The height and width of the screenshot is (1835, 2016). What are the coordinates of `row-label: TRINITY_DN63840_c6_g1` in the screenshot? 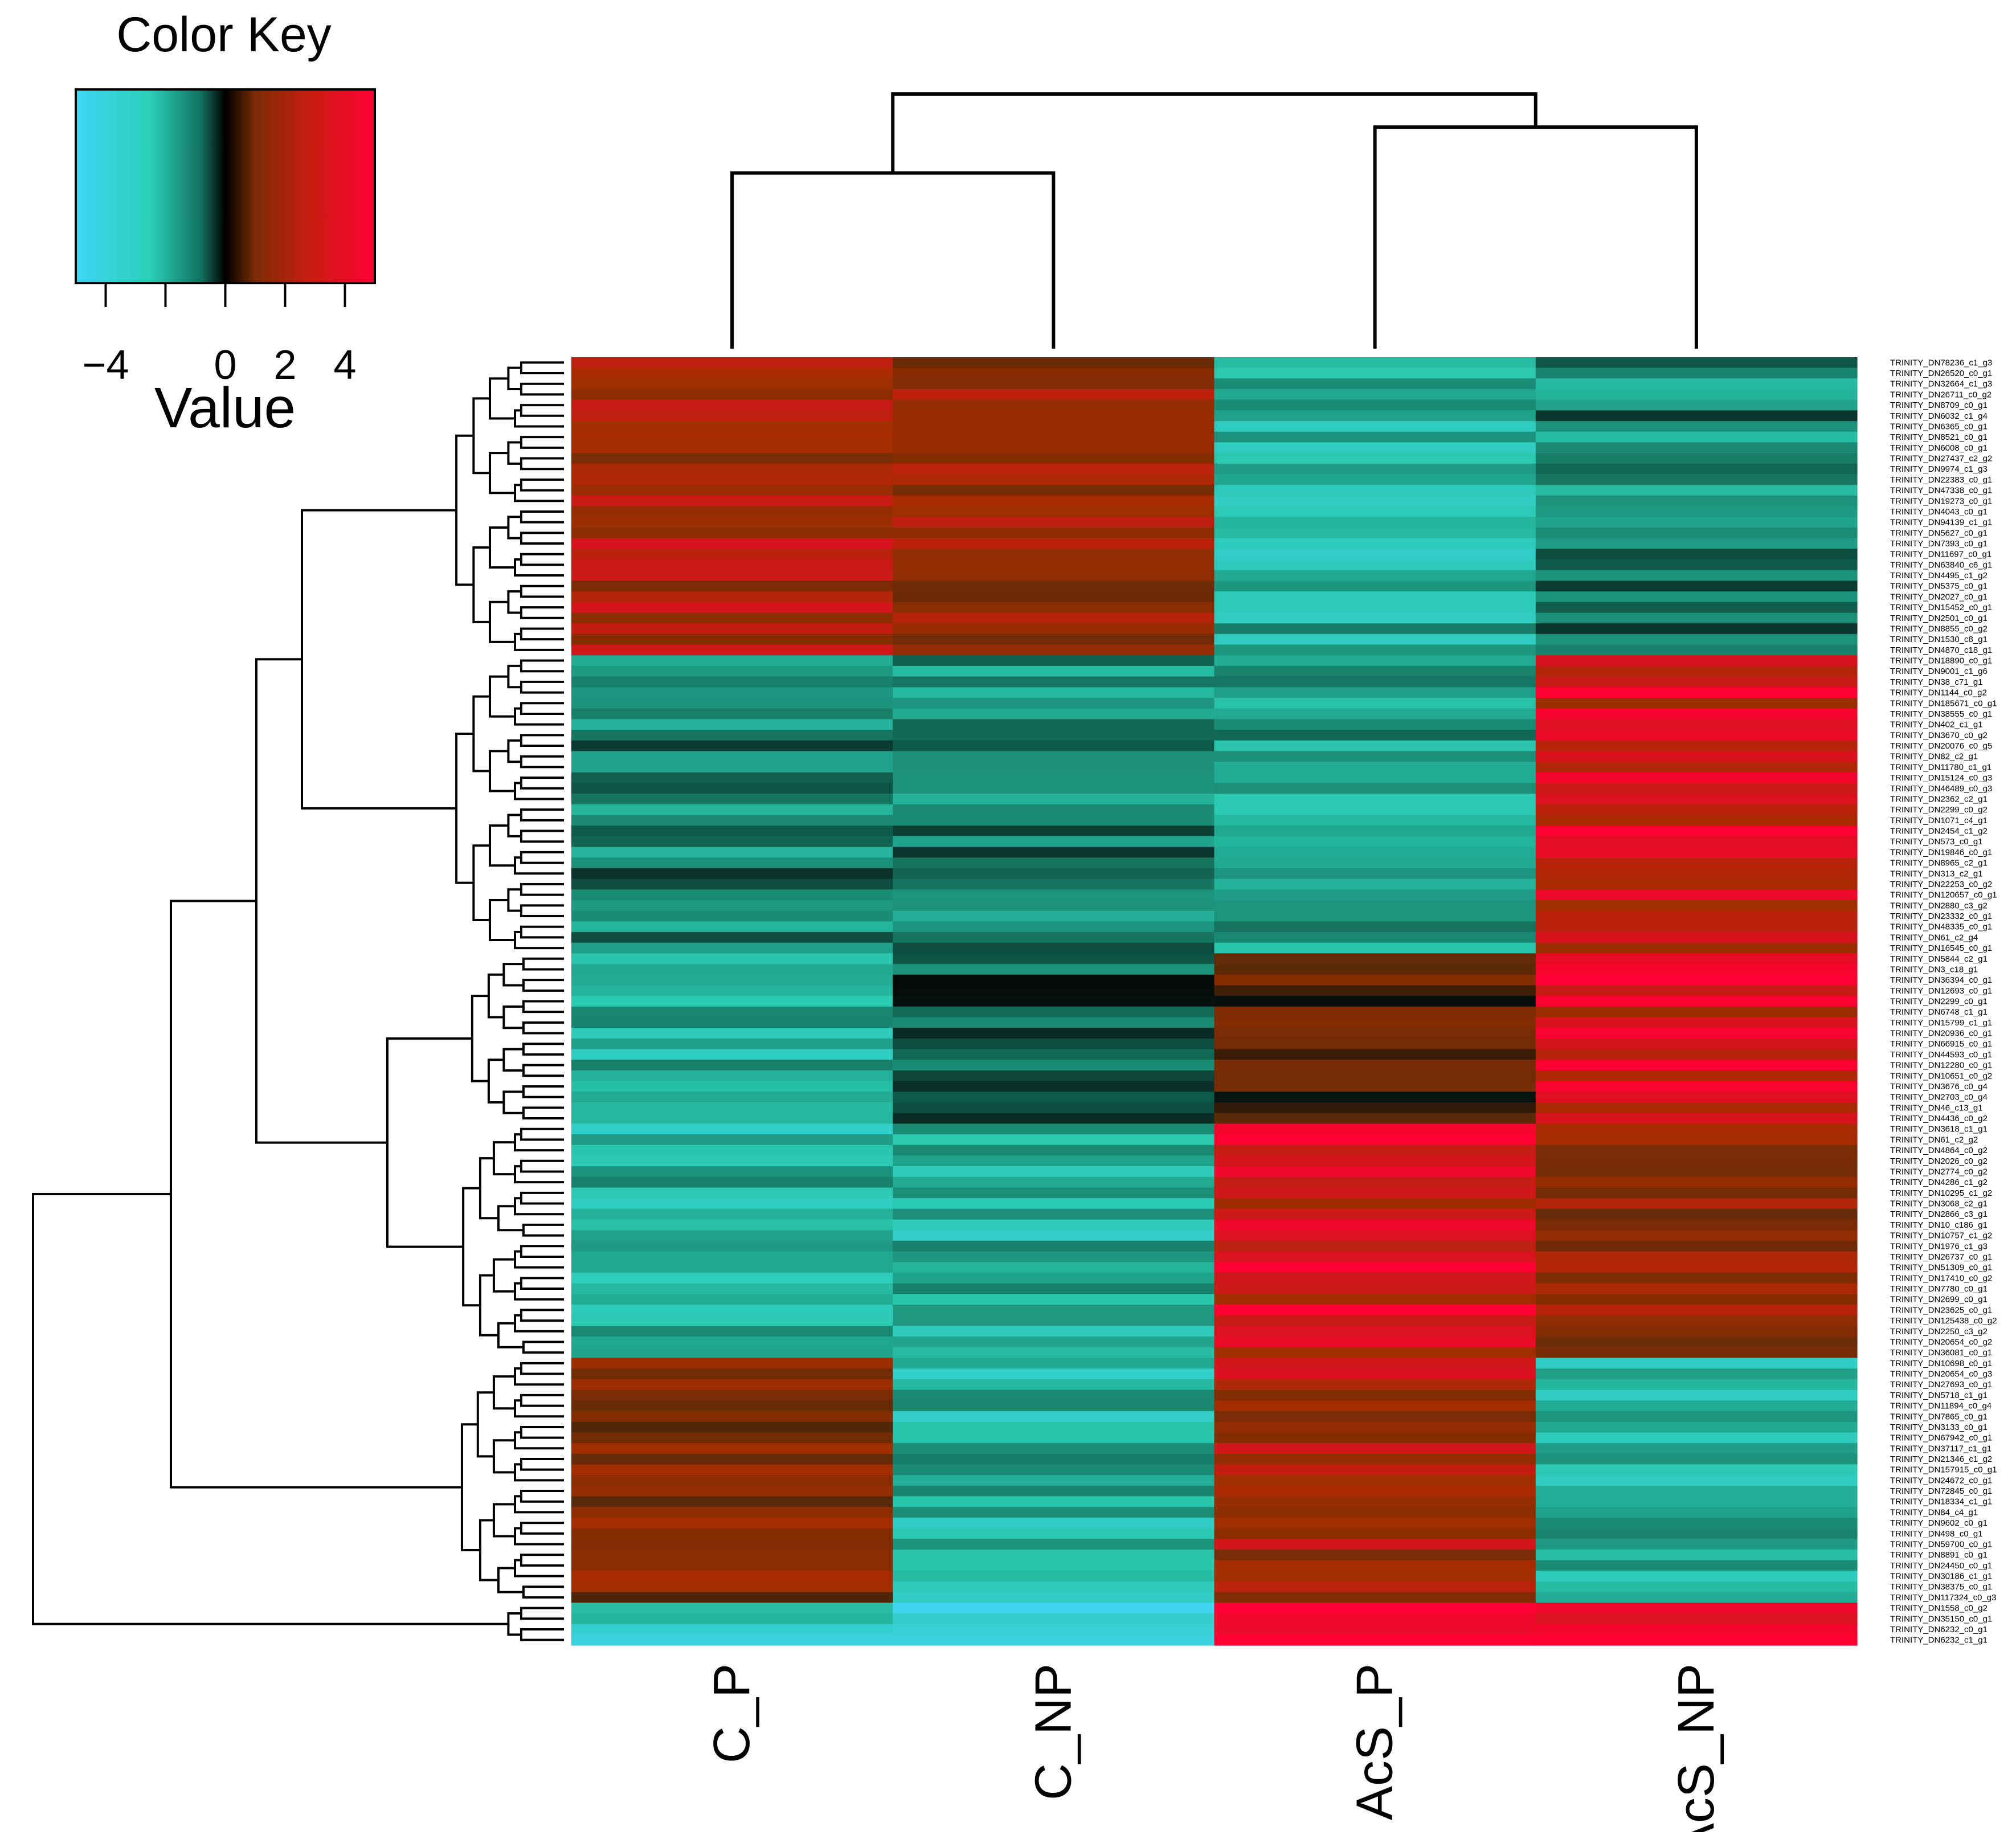 It's located at (1941, 565).